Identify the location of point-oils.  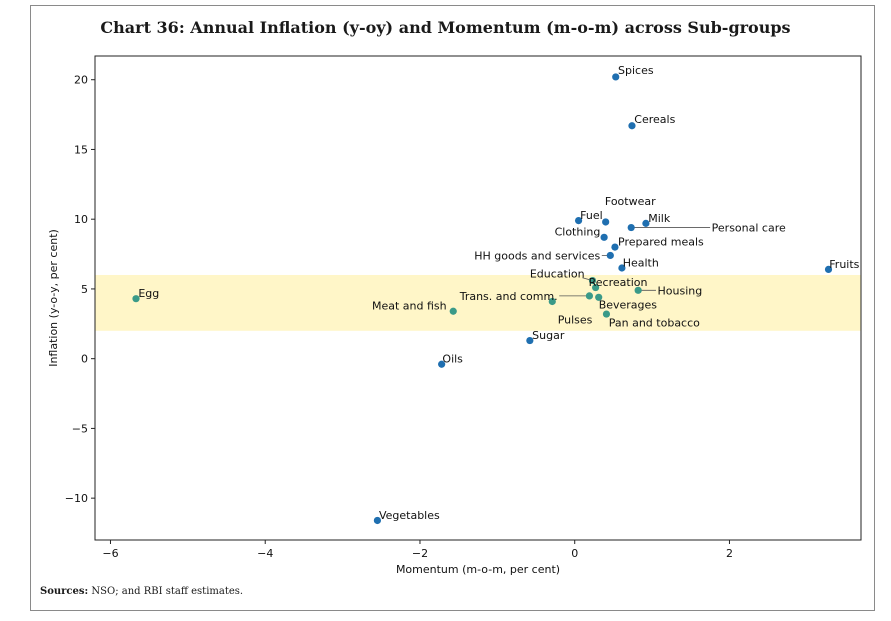
(442, 364).